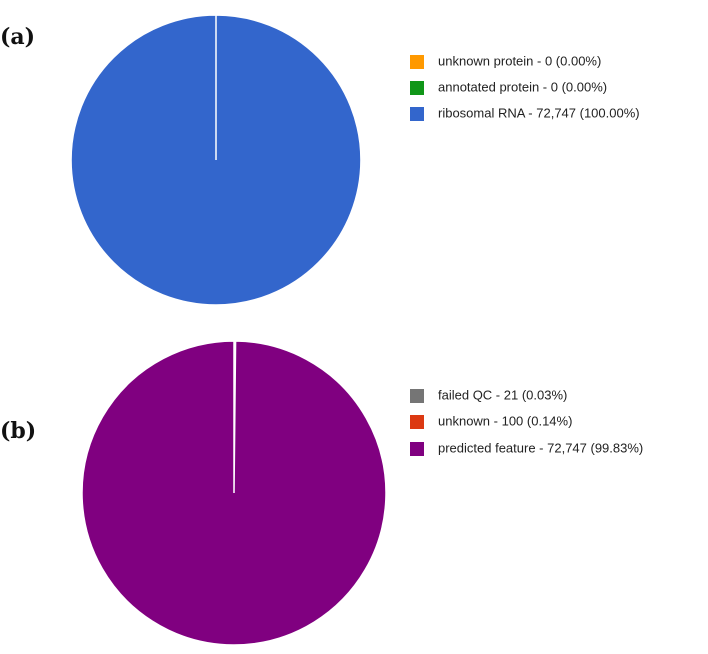  I want to click on panel-label: (a), so click(17, 37).